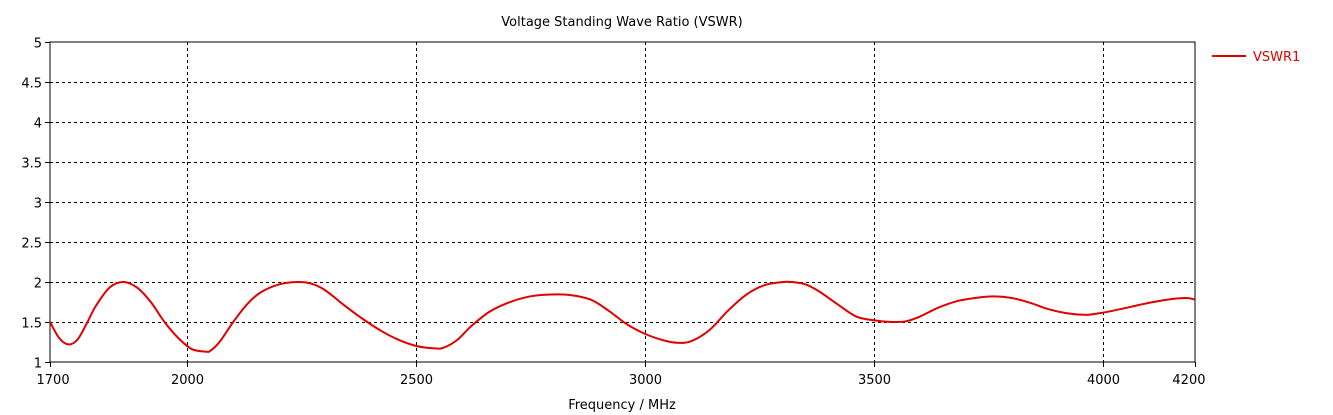 The height and width of the screenshot is (415, 1333). Describe the element at coordinates (31, 164) in the screenshot. I see `y-tick-label: 3.5` at that location.